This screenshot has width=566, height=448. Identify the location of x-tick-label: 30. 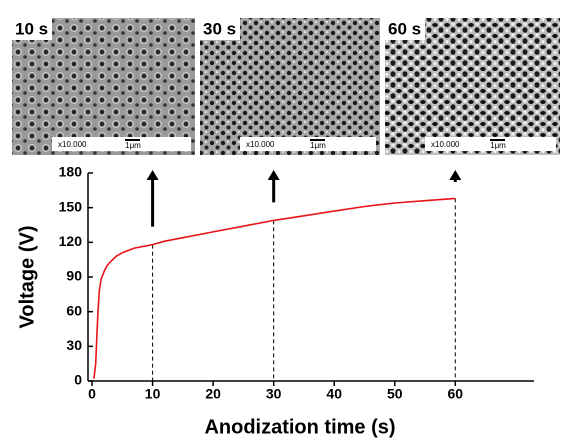
(274, 394).